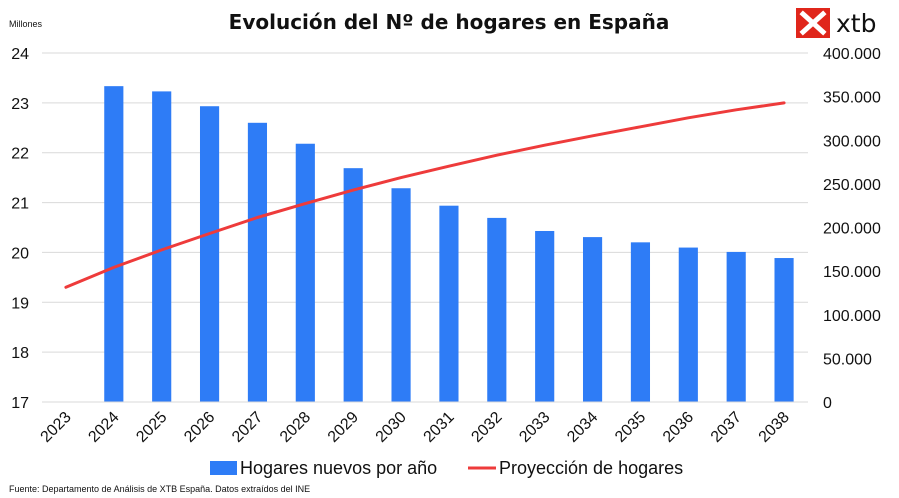 Image resolution: width=899 pixels, height=498 pixels. What do you see at coordinates (439, 427) in the screenshot?
I see `x-tick-label: 2031` at bounding box center [439, 427].